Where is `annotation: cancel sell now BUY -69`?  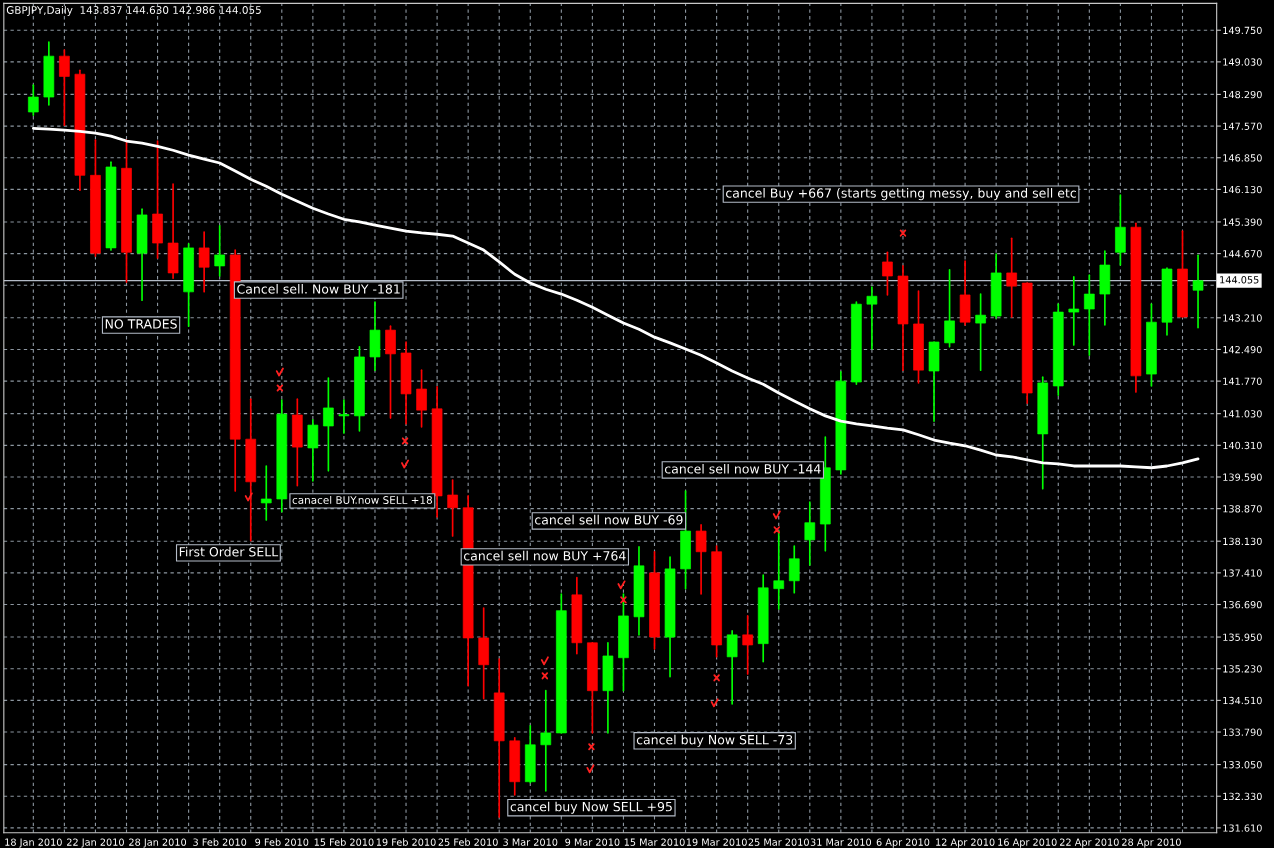 annotation: cancel sell now BUY -69 is located at coordinates (609, 519).